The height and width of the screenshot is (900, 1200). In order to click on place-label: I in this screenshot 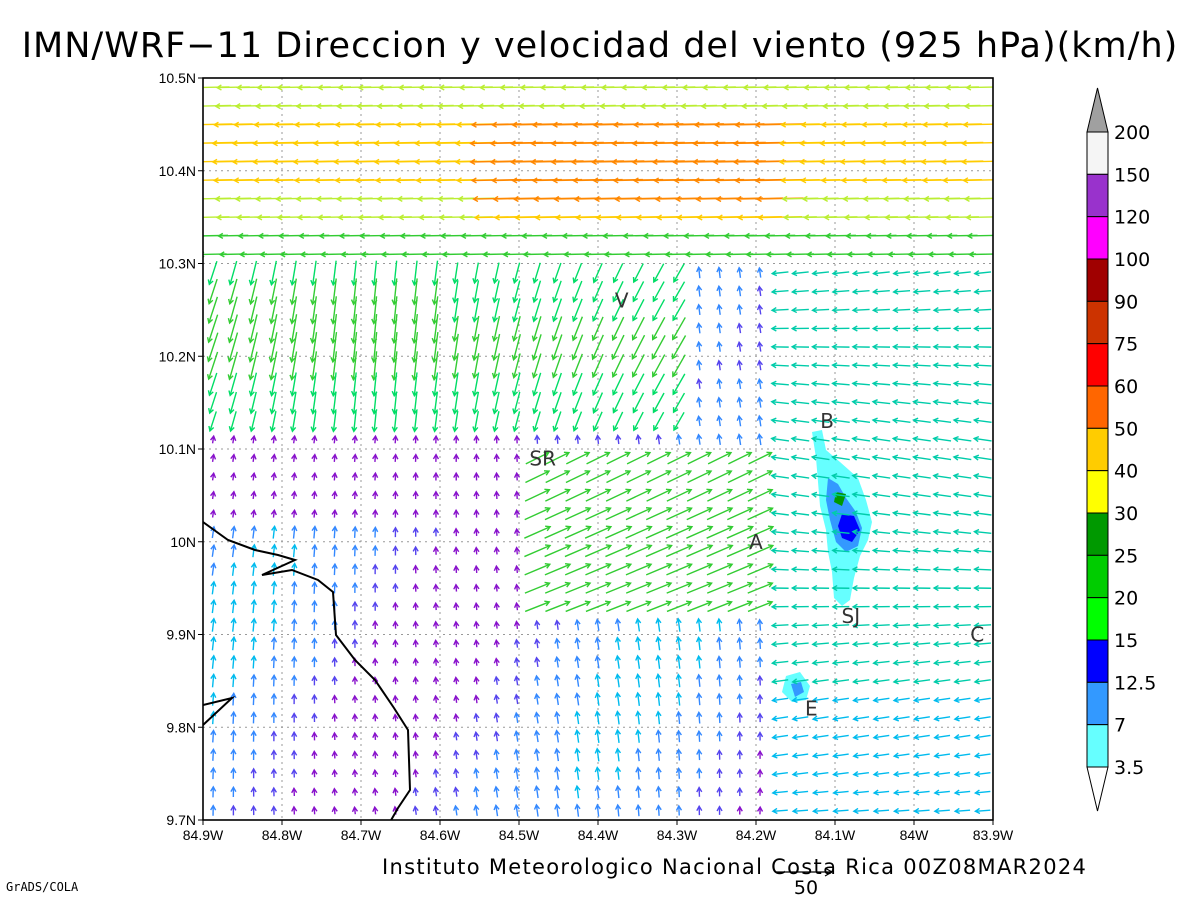, I will do `click(993, 542)`.